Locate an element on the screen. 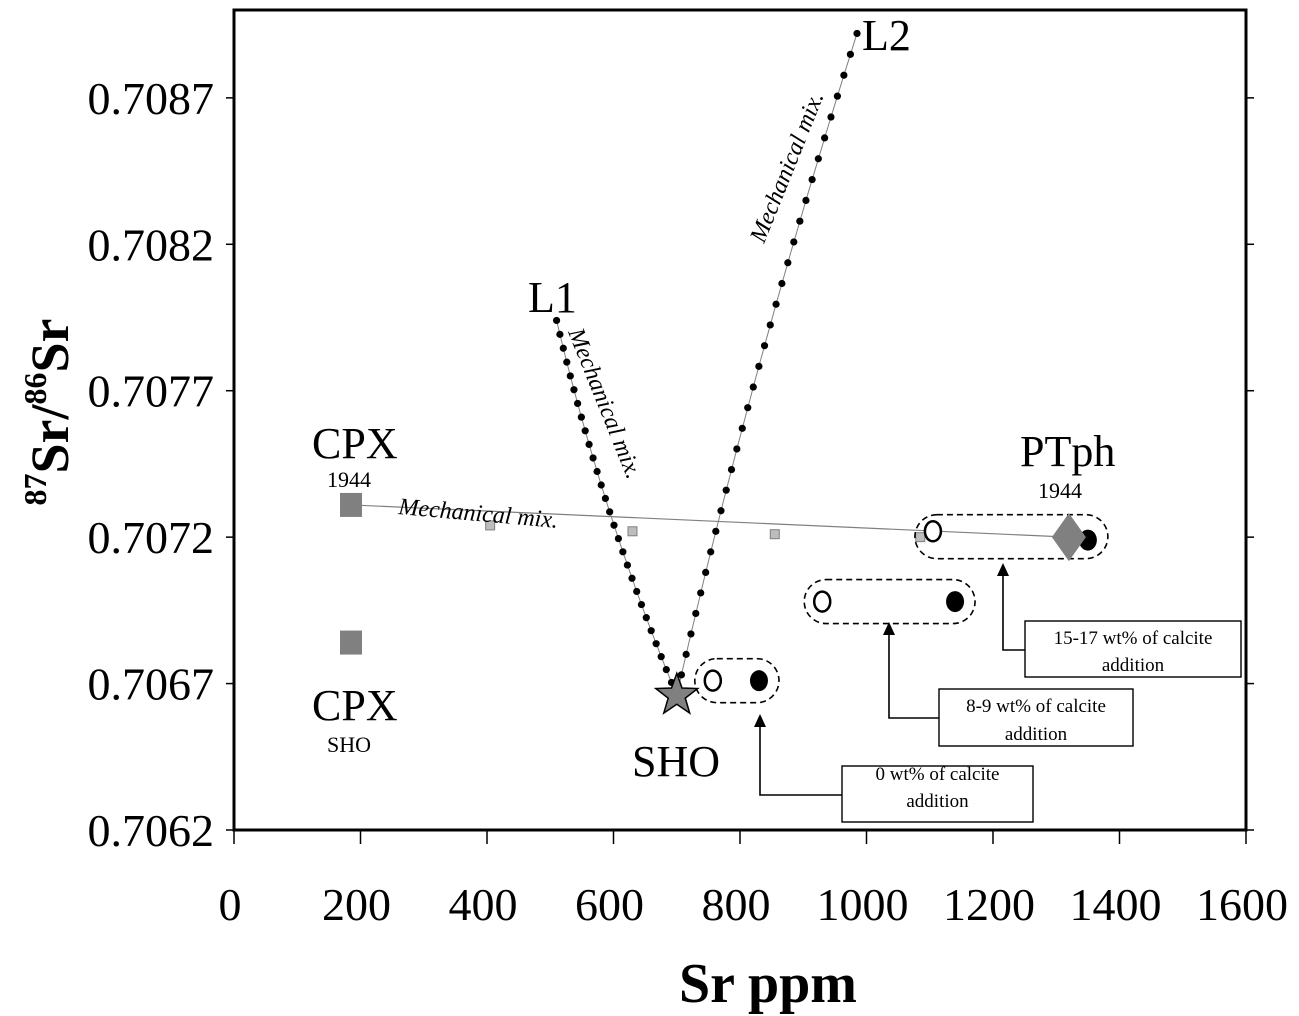  callout-text: 15-17 wt% of calcite is located at coordinates (1133, 638).